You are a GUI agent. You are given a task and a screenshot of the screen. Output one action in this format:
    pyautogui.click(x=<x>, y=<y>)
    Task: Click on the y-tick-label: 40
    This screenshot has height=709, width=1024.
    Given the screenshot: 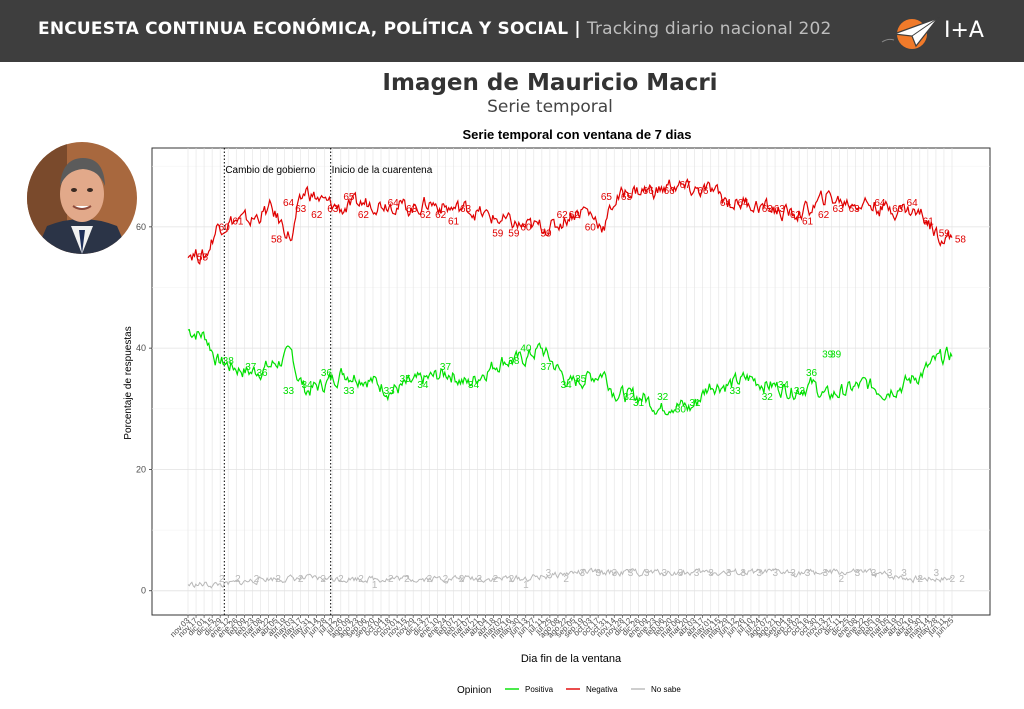 What is the action you would take?
    pyautogui.click(x=141, y=348)
    